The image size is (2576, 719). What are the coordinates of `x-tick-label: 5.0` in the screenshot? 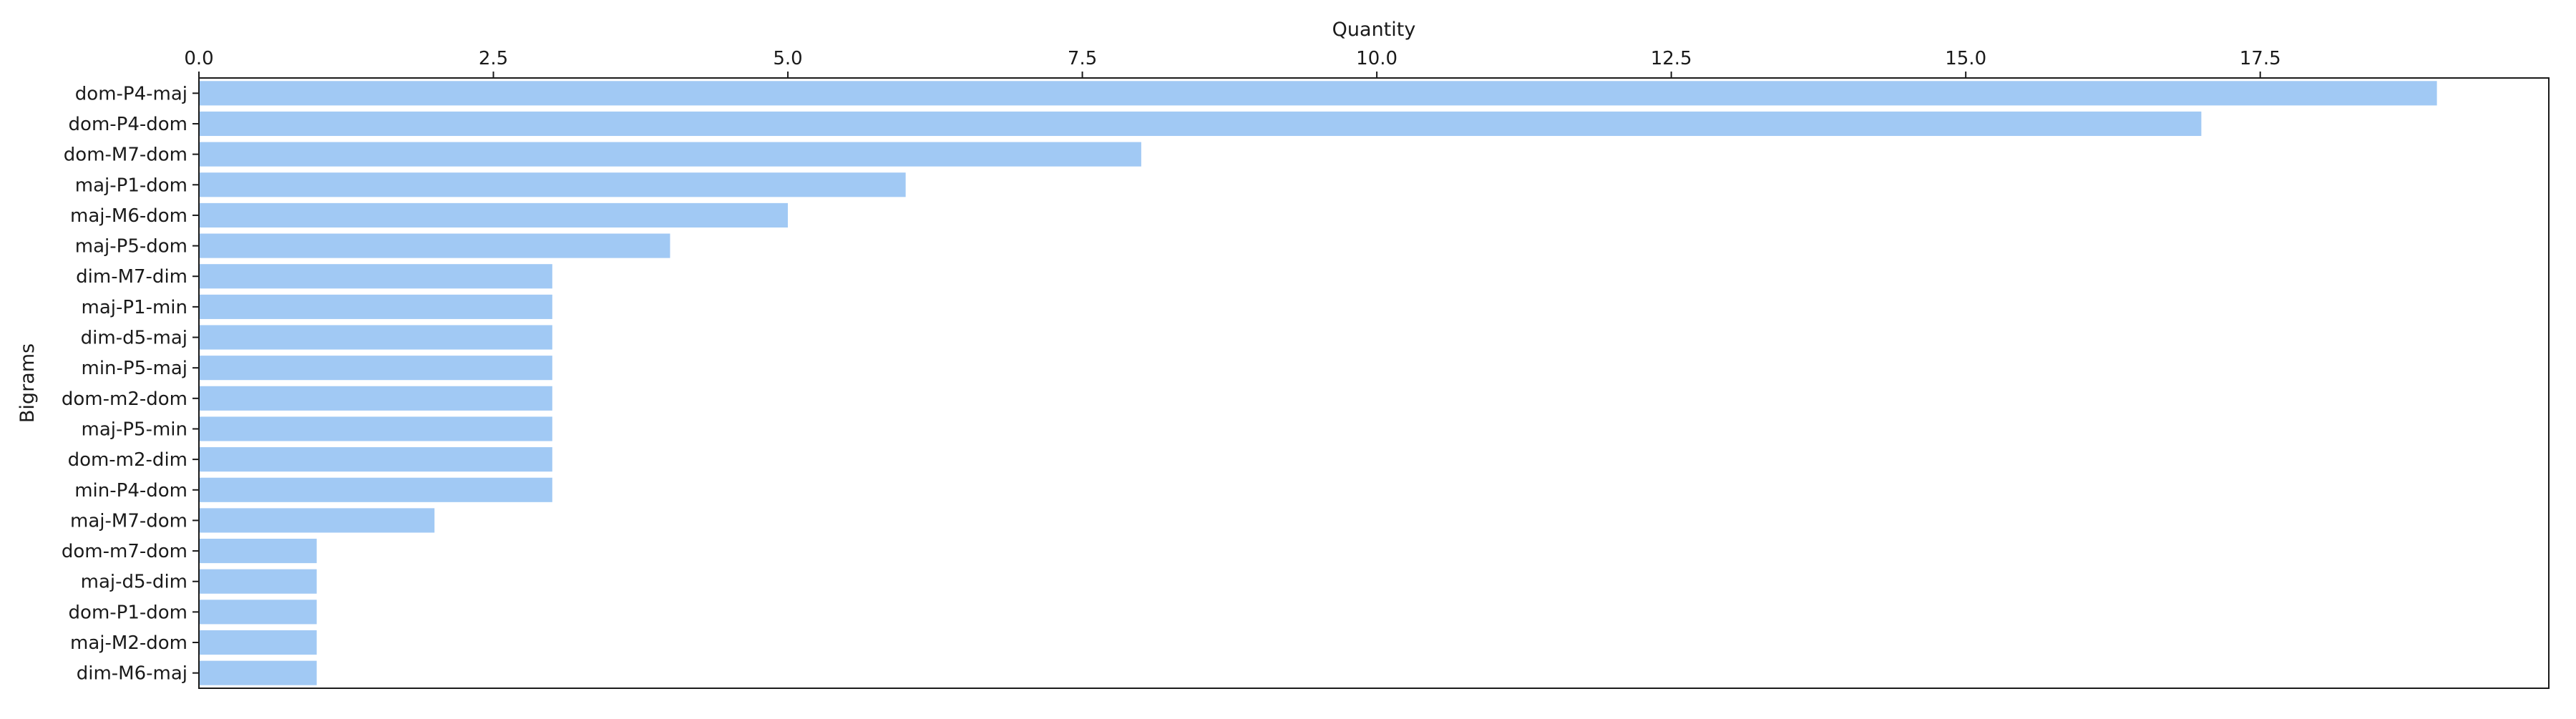 It's located at (788, 59).